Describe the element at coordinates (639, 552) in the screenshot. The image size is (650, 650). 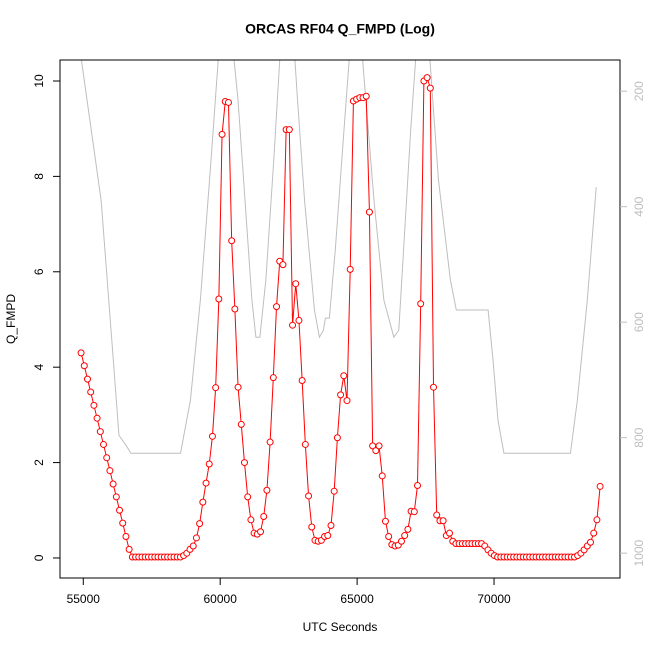
I see `y2-tick-label: 1000` at that location.